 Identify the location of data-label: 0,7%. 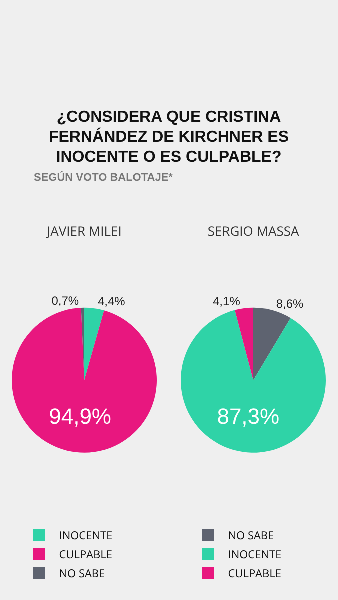
(66, 301).